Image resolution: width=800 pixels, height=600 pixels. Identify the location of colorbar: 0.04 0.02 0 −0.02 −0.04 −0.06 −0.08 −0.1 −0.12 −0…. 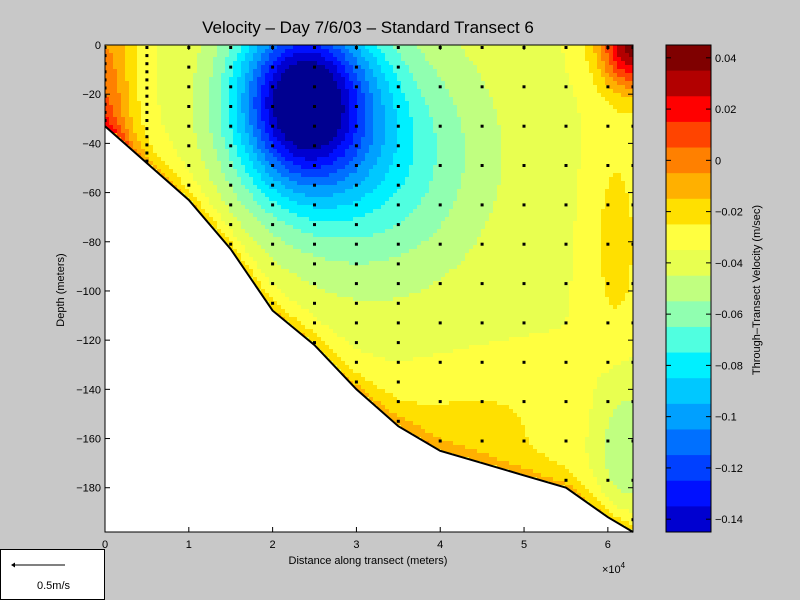
(714, 288).